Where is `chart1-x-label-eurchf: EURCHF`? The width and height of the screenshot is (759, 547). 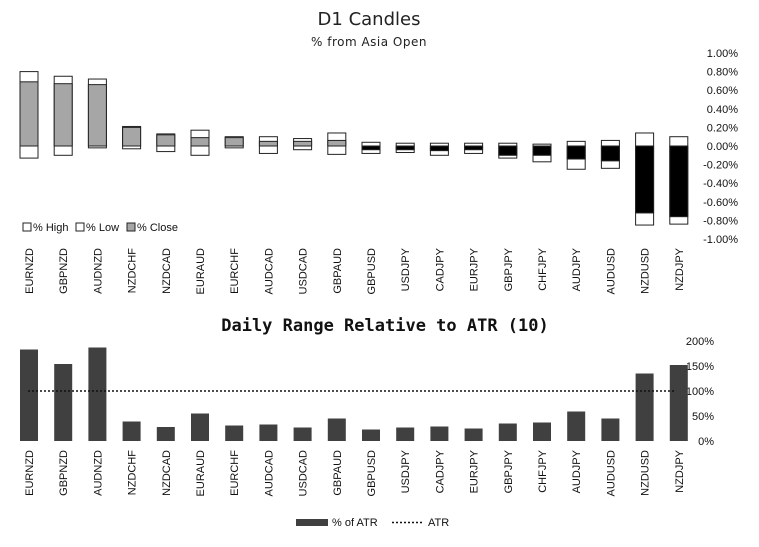 chart1-x-label-eurchf: EURCHF is located at coordinates (235, 271).